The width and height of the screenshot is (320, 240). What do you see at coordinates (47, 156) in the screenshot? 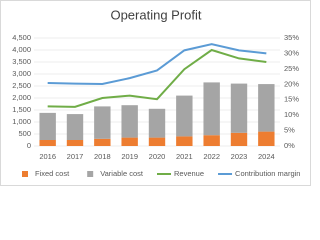
I see `x-tick-label: 2016` at bounding box center [47, 156].